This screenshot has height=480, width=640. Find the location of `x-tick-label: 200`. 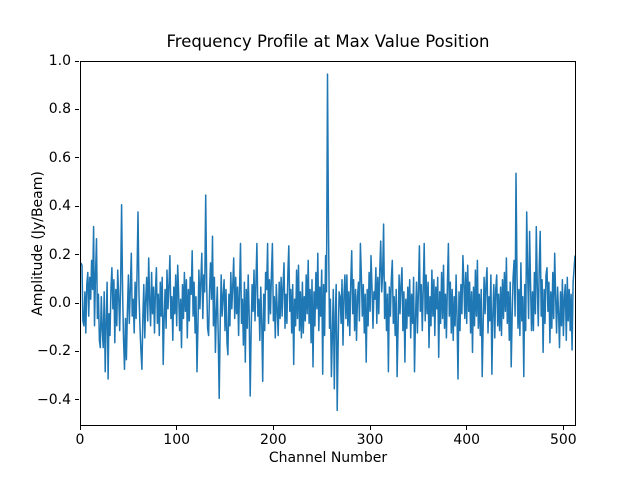

x-tick-label: 200 is located at coordinates (273, 440).